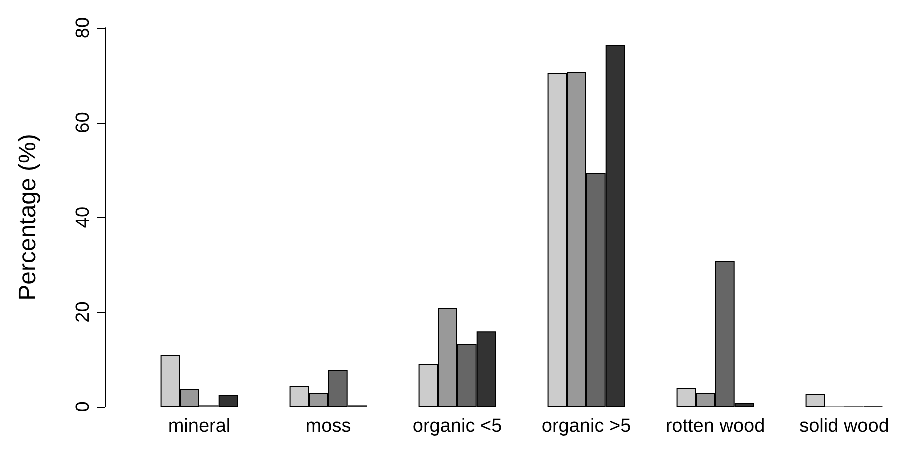 The image size is (919, 457). I want to click on x-tick-label: rotten wood, so click(716, 426).